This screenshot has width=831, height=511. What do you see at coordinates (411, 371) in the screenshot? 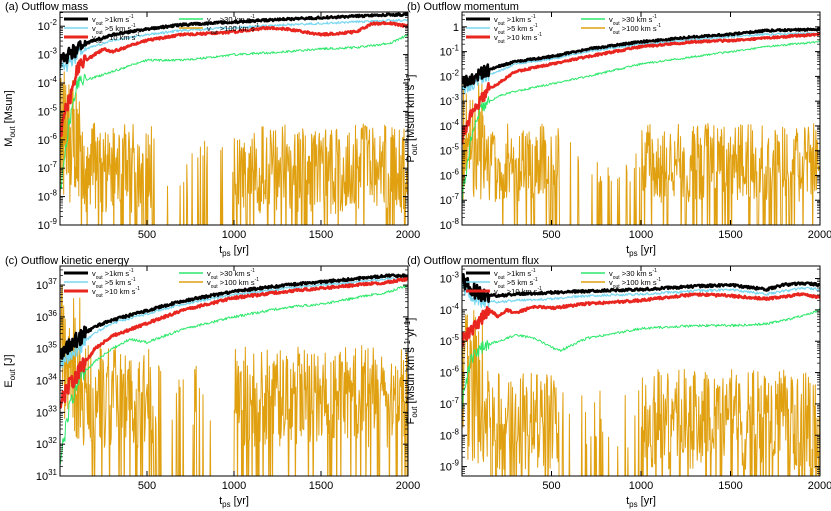
I see `y-axis-label: Fout [Msun km s-1 yr-1]` at bounding box center [411, 371].